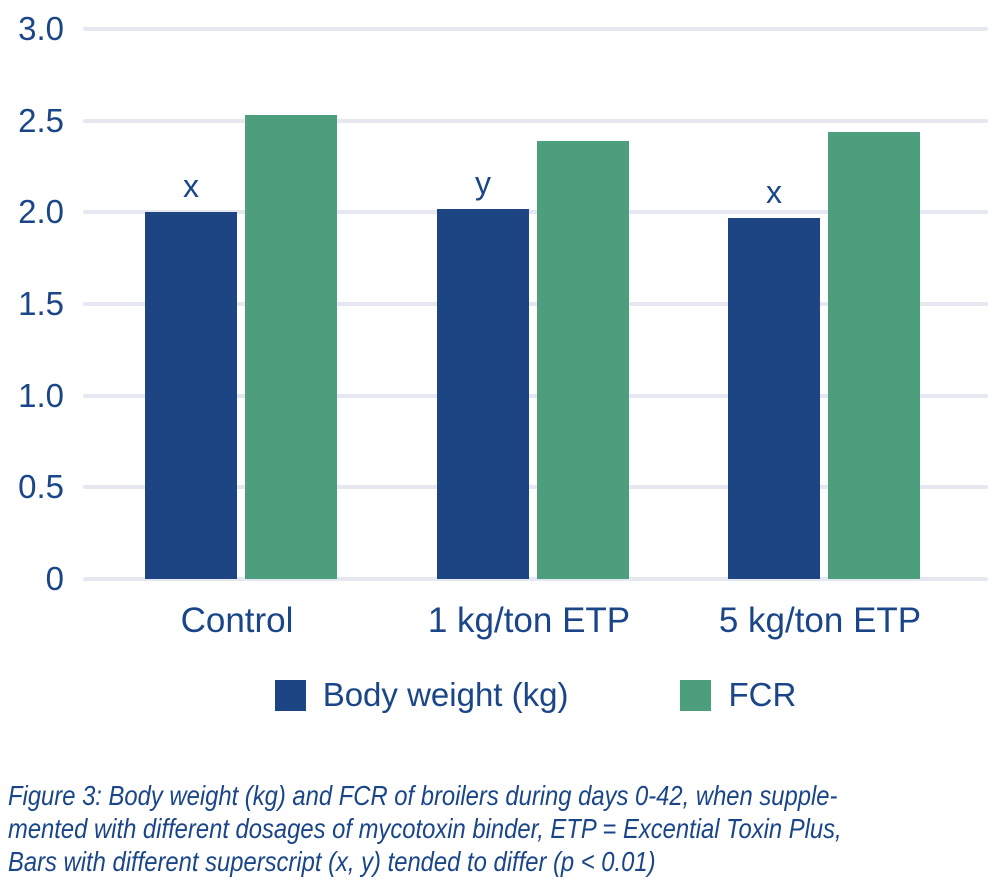 This screenshot has height=888, width=1000. What do you see at coordinates (820, 620) in the screenshot?
I see `x-axis-category-label: 5 kg/ton ETP` at bounding box center [820, 620].